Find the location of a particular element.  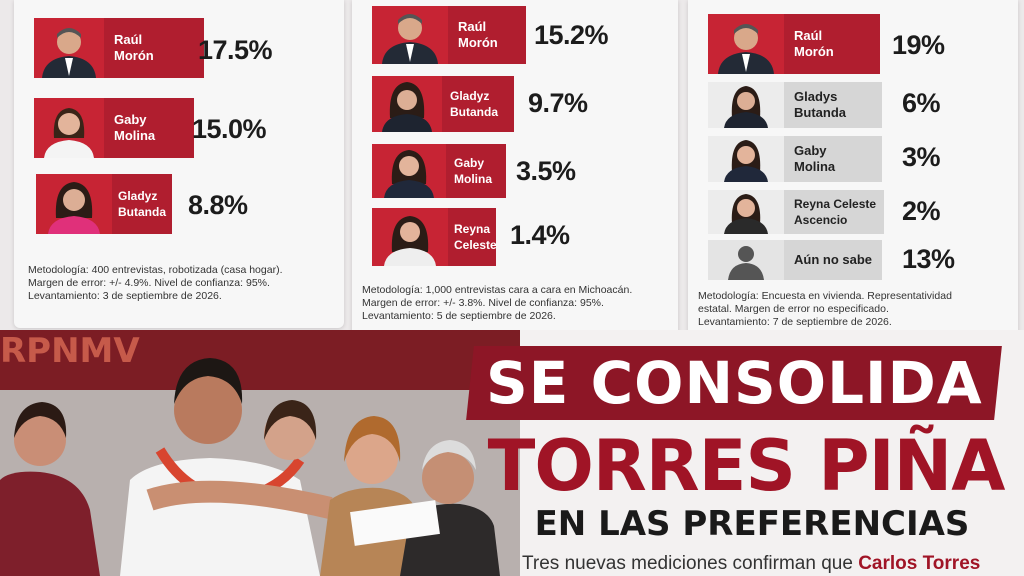

candidate-percent: 9.7% is located at coordinates (558, 103).